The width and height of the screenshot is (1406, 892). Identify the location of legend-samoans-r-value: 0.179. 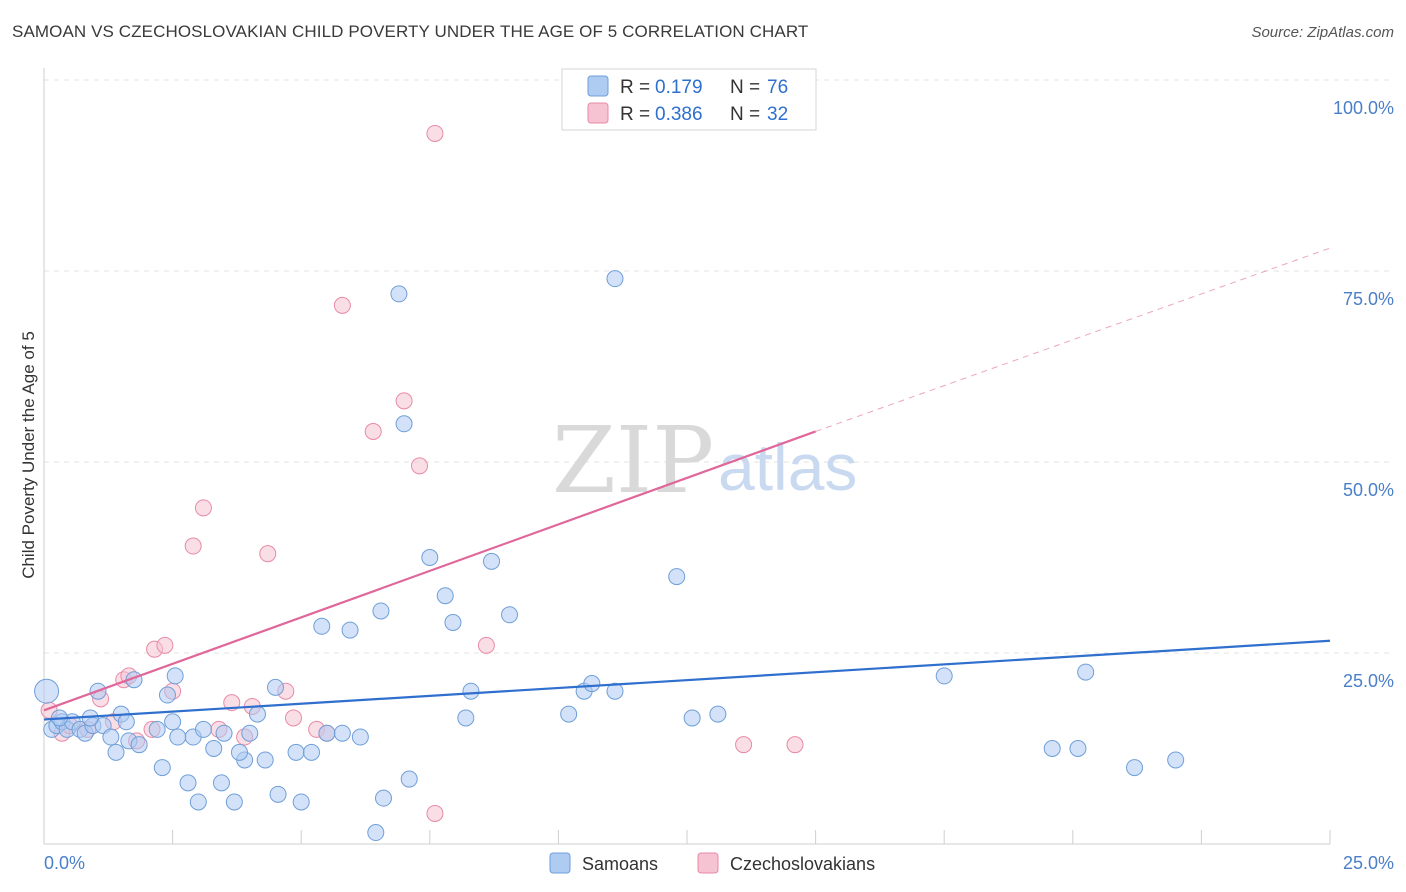
(679, 87).